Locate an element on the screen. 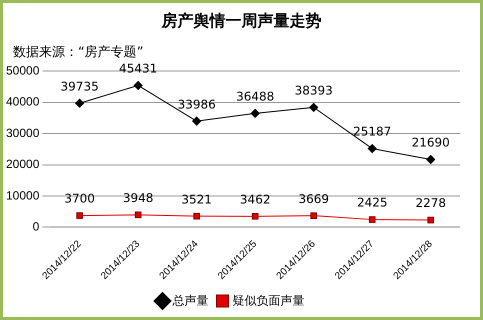 This screenshot has width=483, height=320. data-label: 2278 is located at coordinates (430, 203).